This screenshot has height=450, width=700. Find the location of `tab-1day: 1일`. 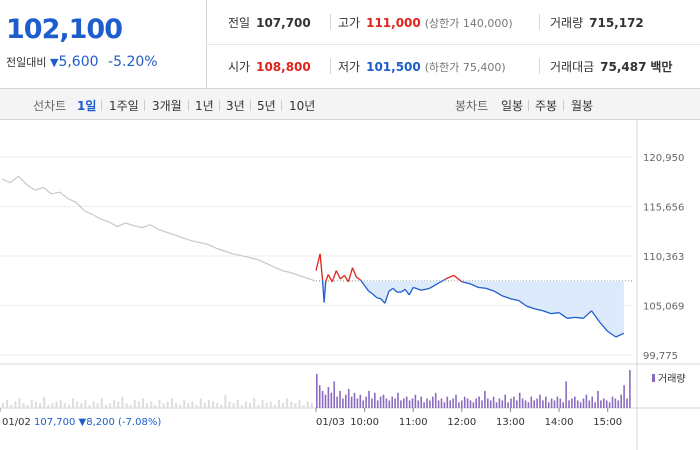

tab-1day: 1일 is located at coordinates (87, 106).